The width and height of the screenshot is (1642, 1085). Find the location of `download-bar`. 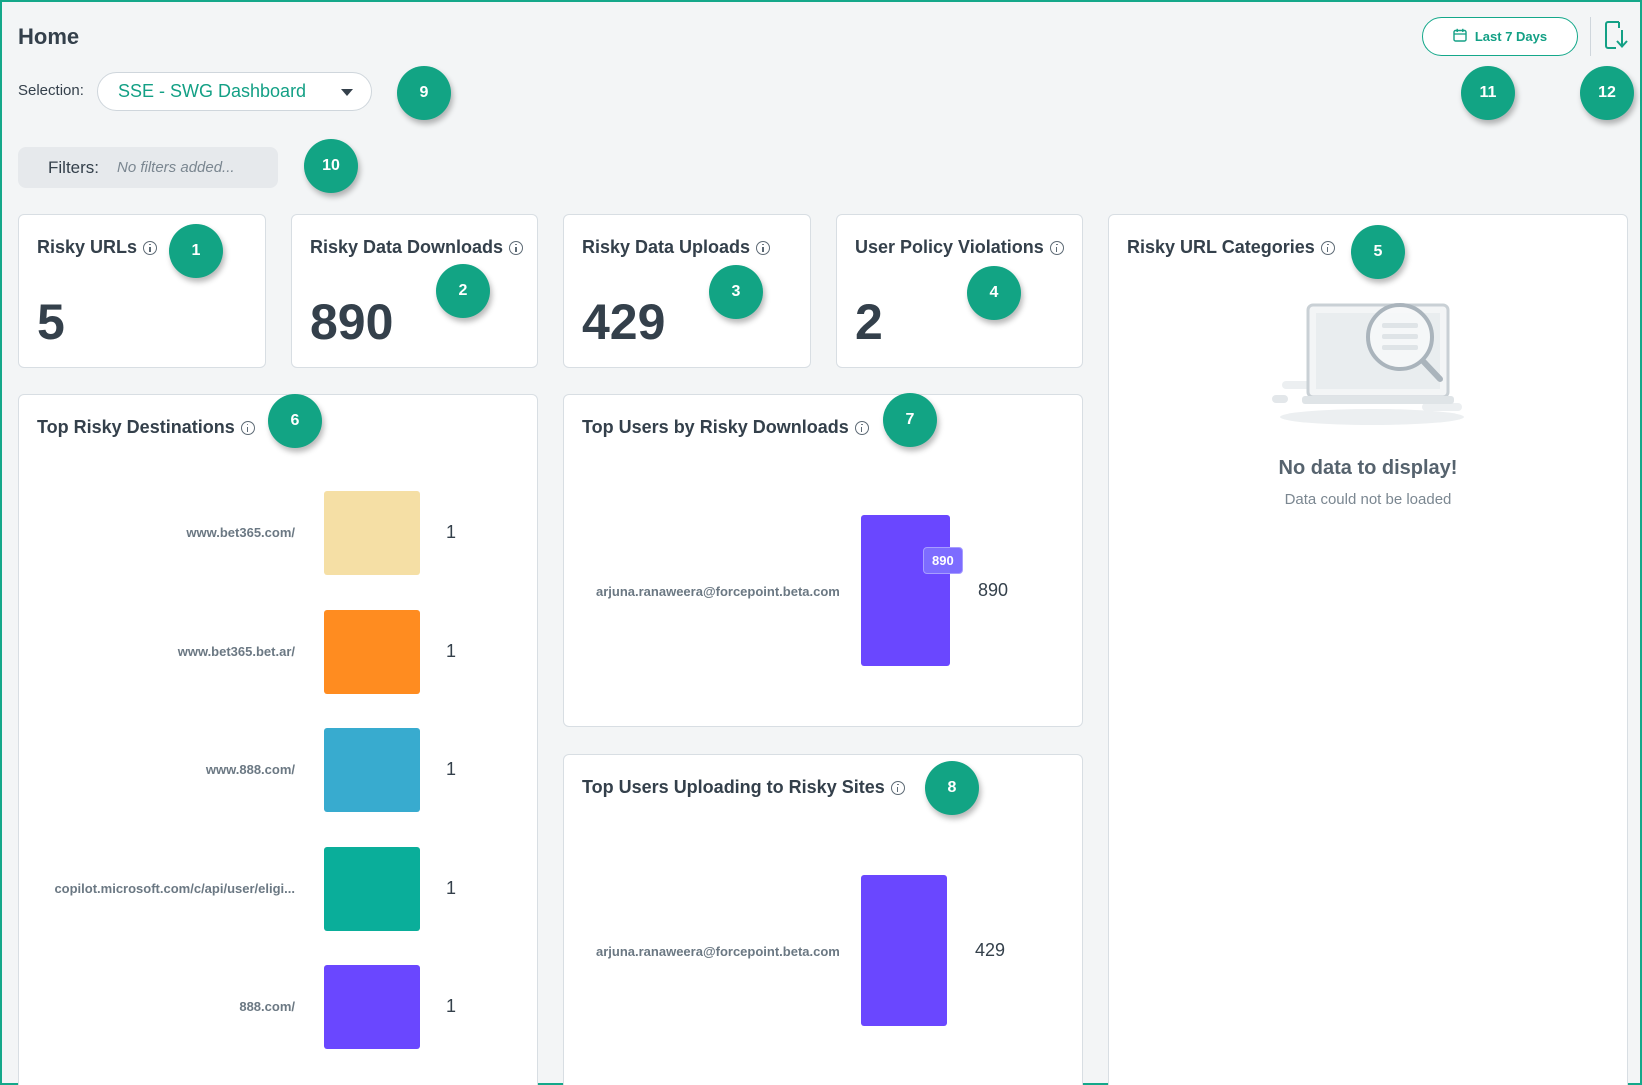

download-bar is located at coordinates (905, 590).